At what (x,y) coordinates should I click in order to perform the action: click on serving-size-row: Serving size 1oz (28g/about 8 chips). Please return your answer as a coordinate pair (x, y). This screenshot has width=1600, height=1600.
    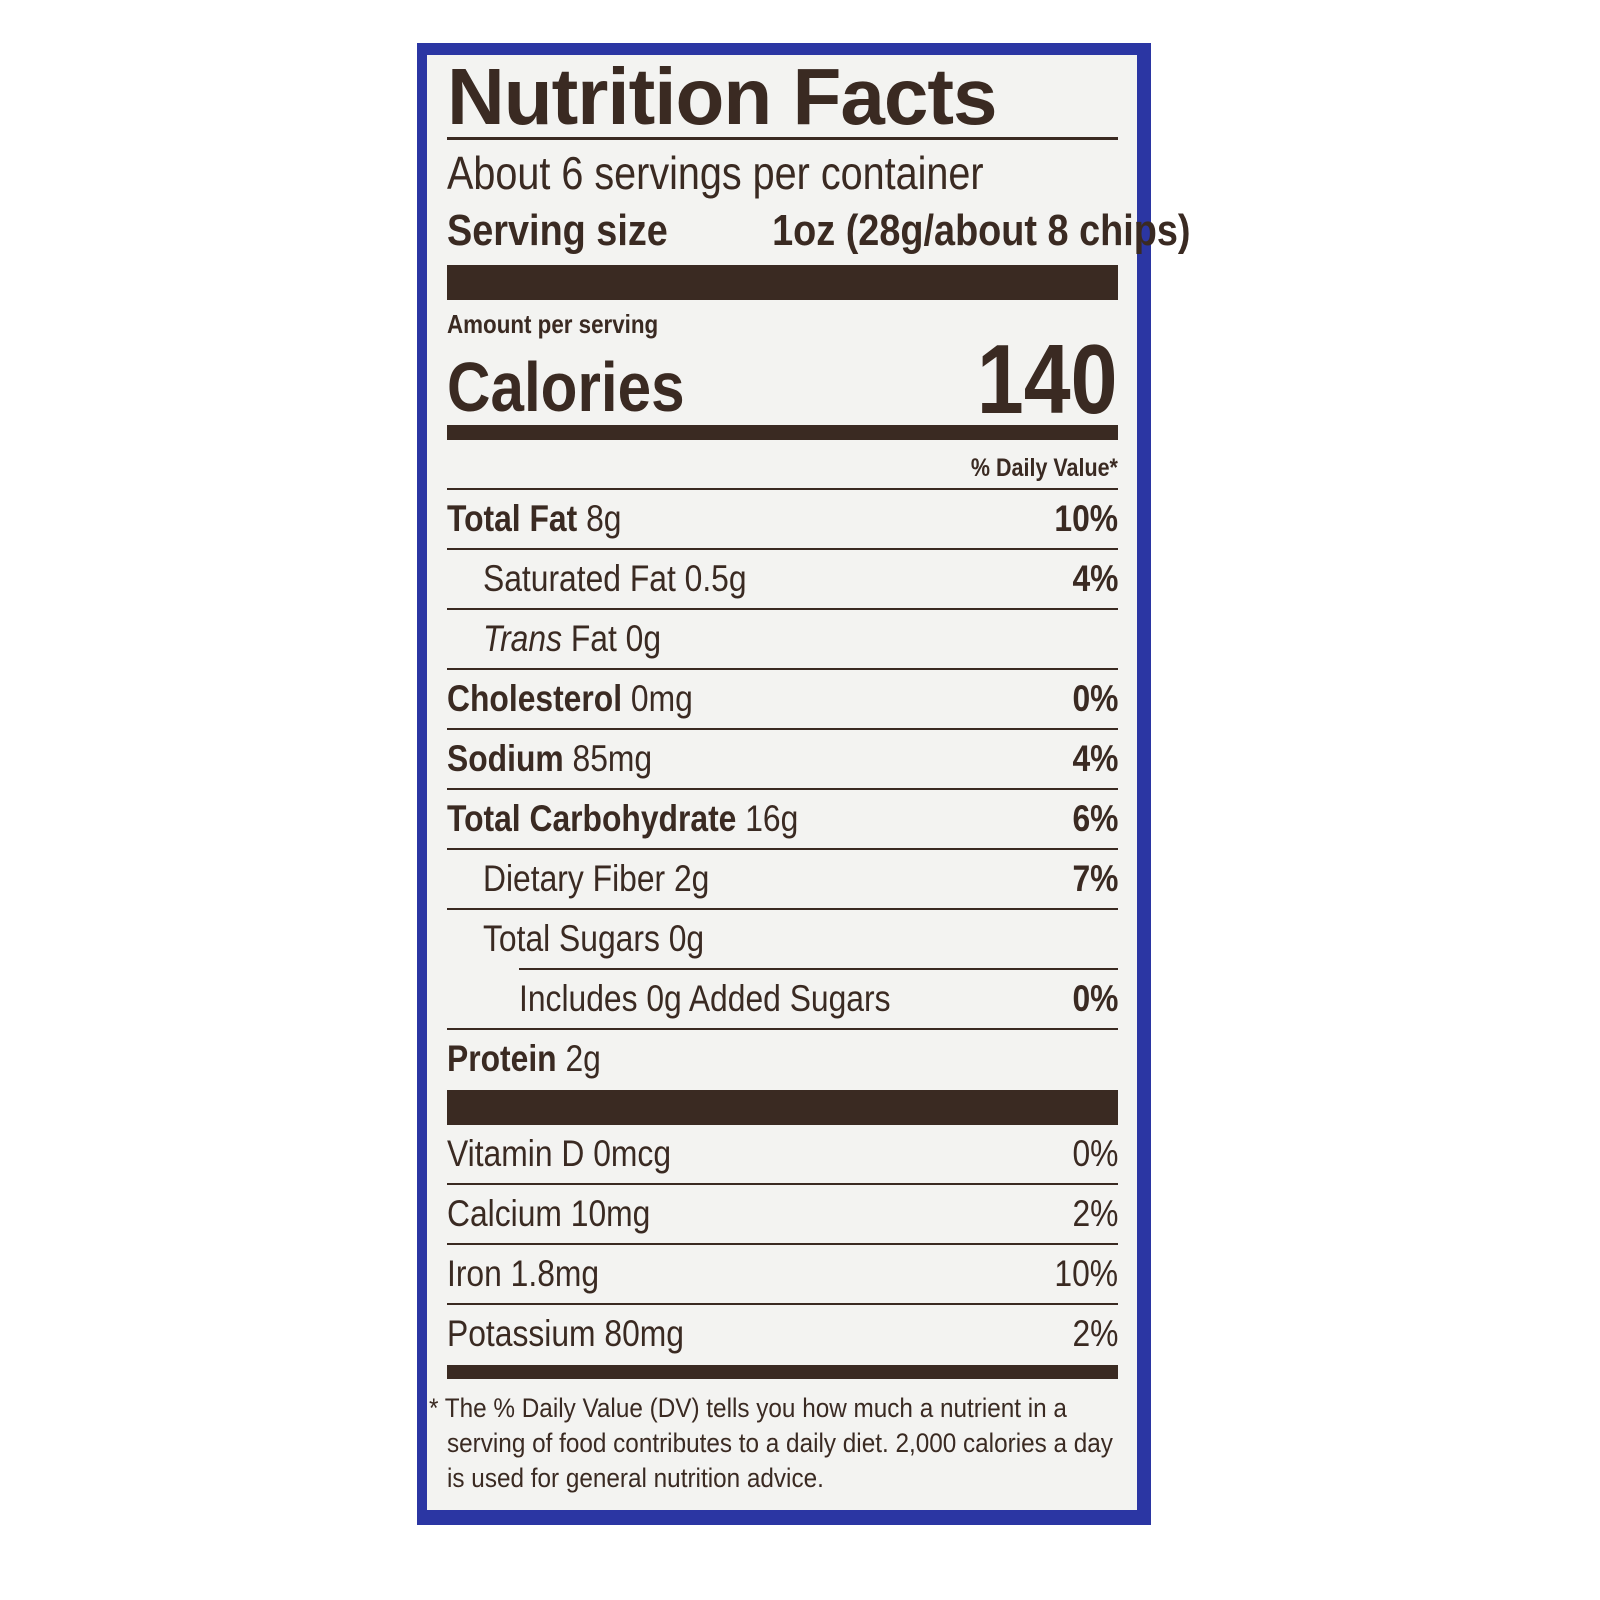
    Looking at the image, I should click on (818, 231).